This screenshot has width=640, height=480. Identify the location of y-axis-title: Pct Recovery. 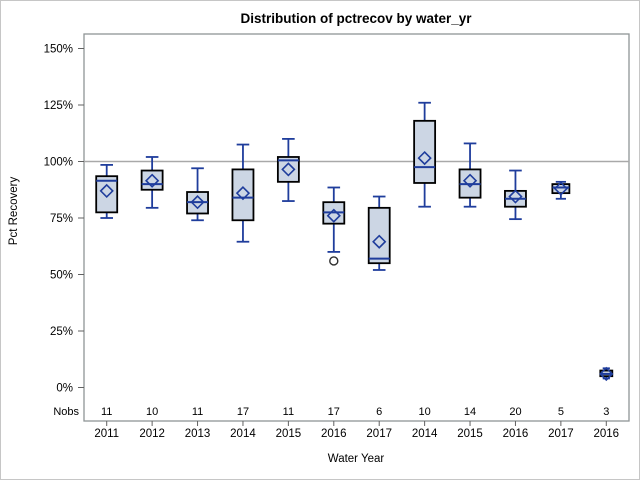
(14, 211).